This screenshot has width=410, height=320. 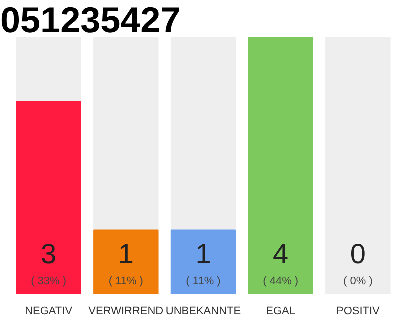 What do you see at coordinates (49, 254) in the screenshot?
I see `data-label: 3` at bounding box center [49, 254].